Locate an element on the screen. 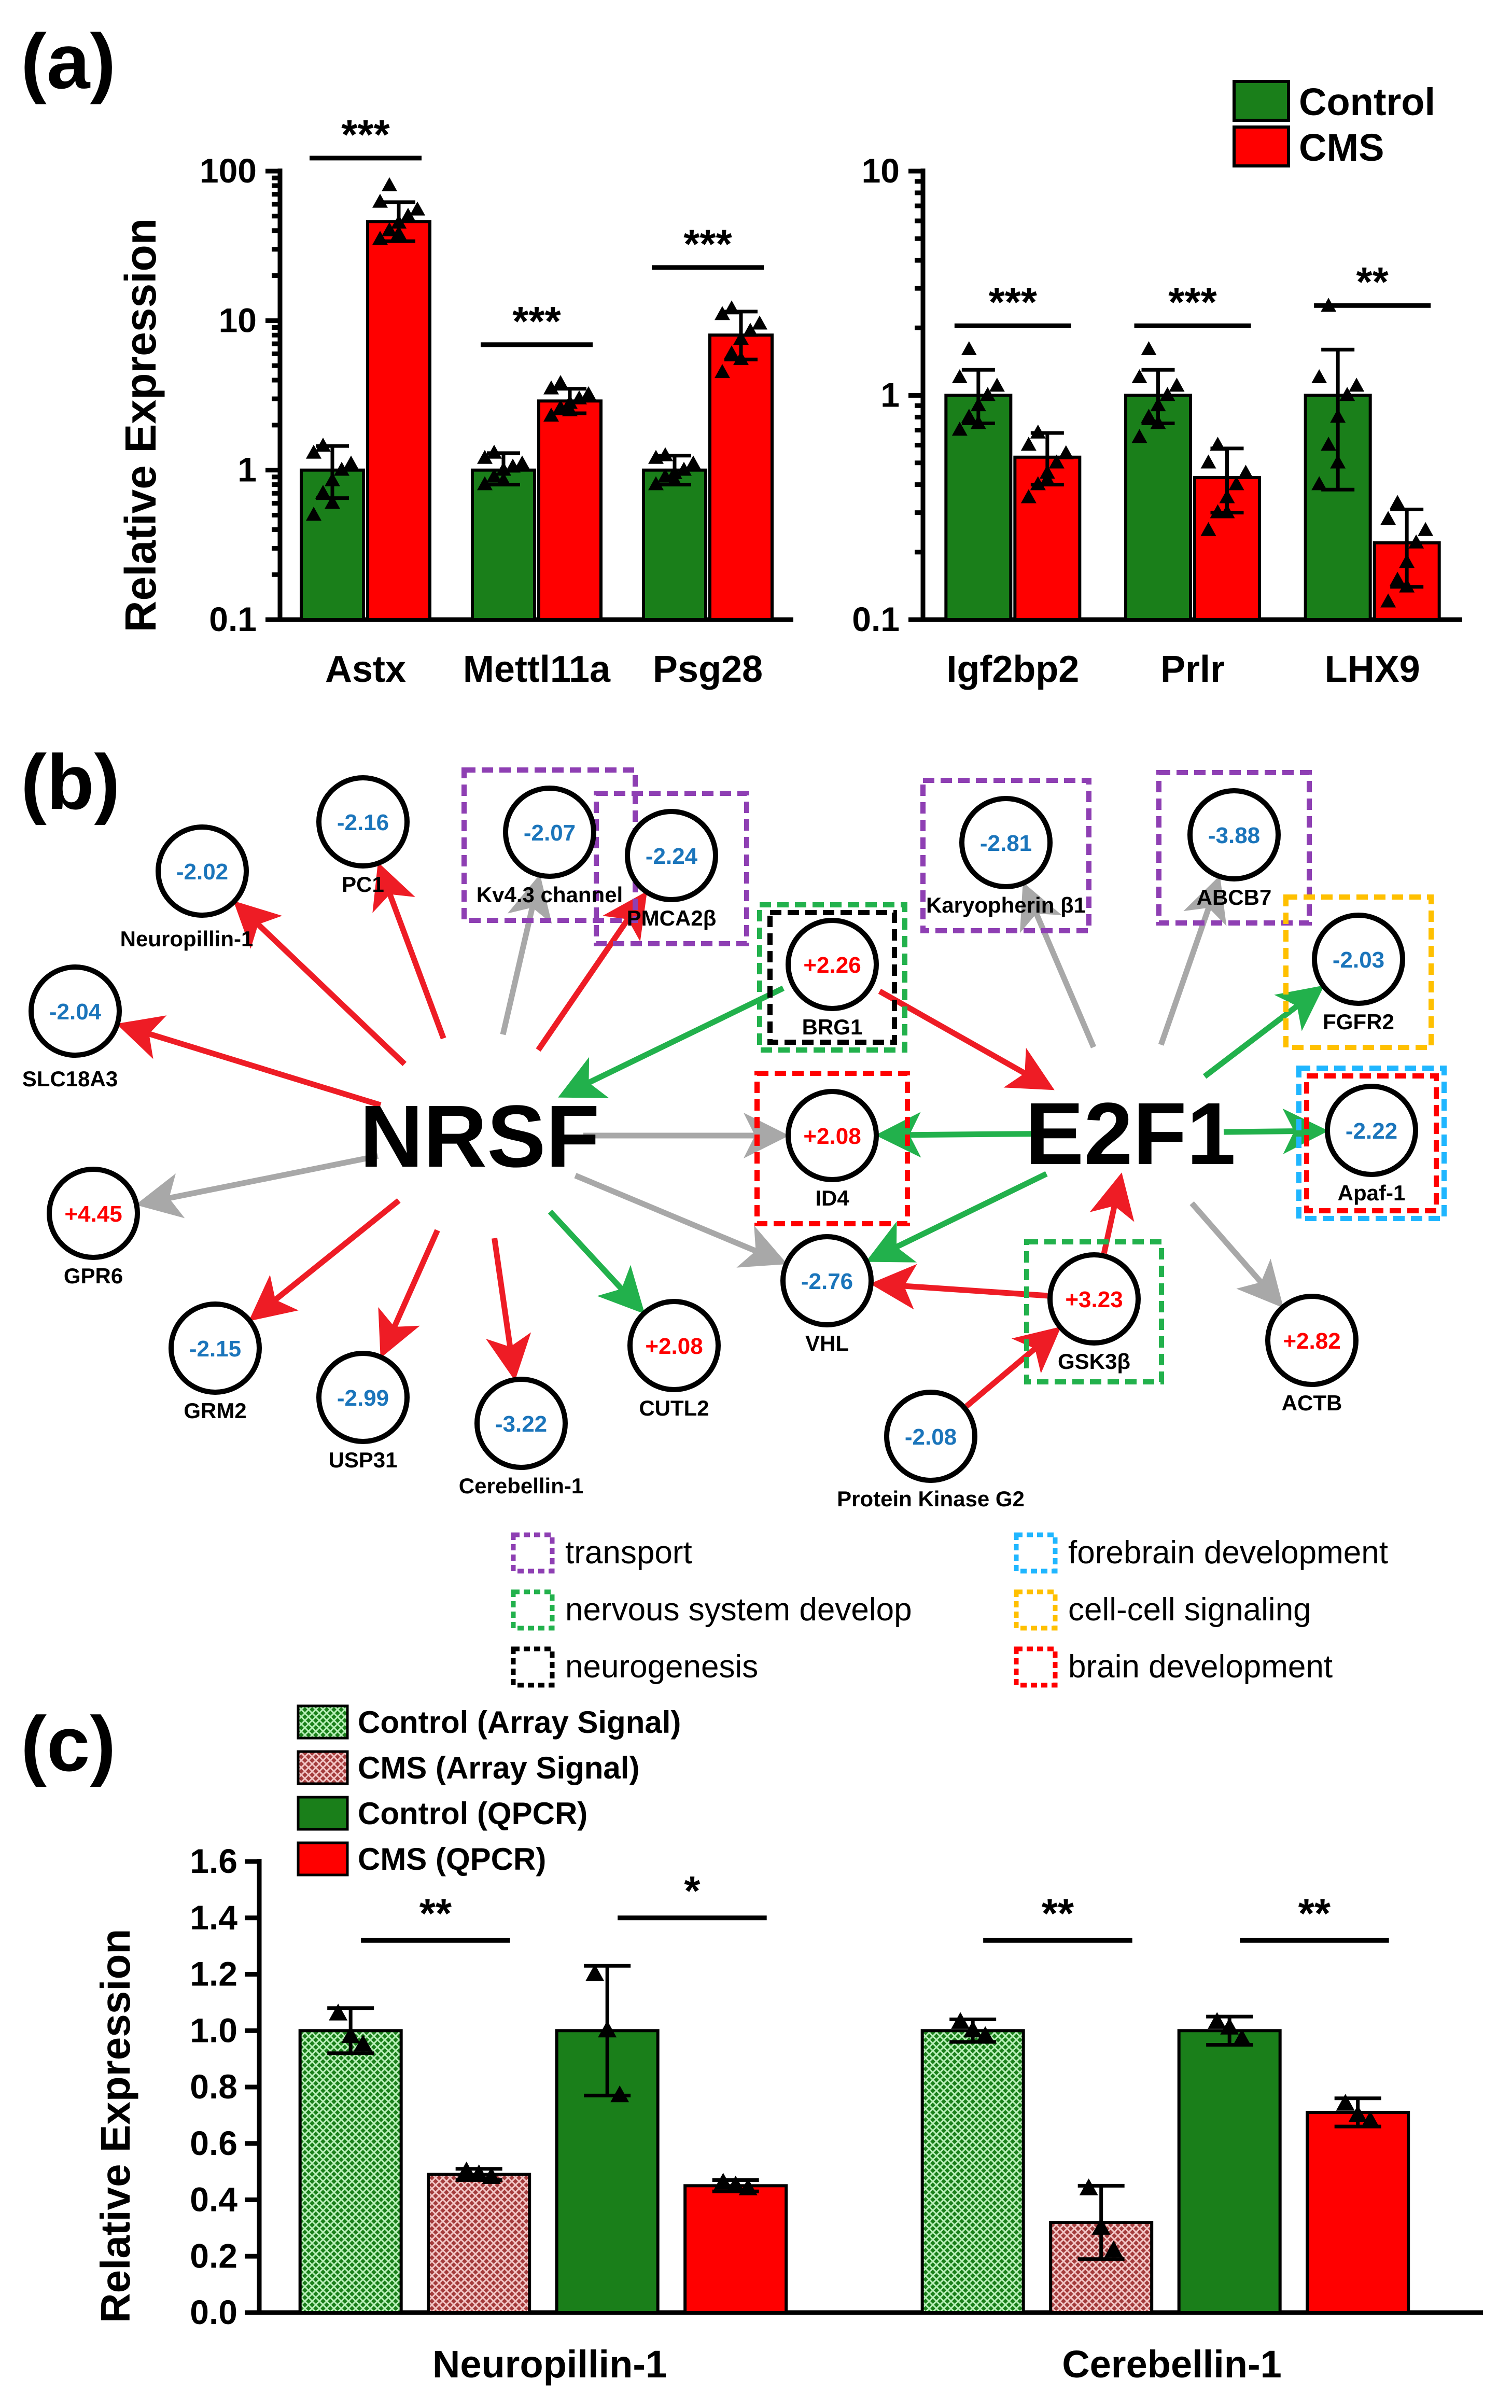 The height and width of the screenshot is (2408, 1512). node-name: GRM2 is located at coordinates (215, 1410).